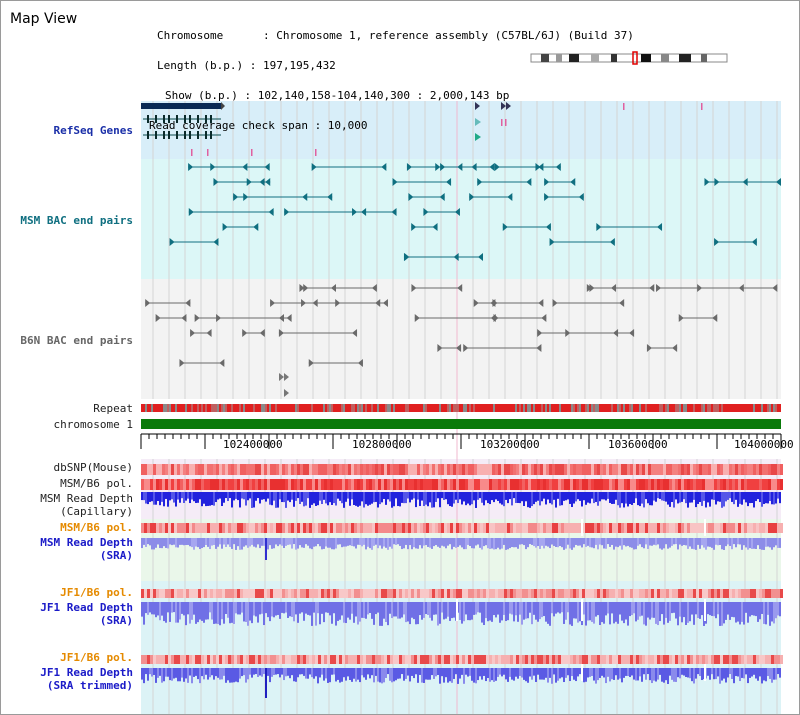  What do you see at coordinates (76, 340) in the screenshot?
I see `track-label-b6n-bac: B6N BAC end pairs` at bounding box center [76, 340].